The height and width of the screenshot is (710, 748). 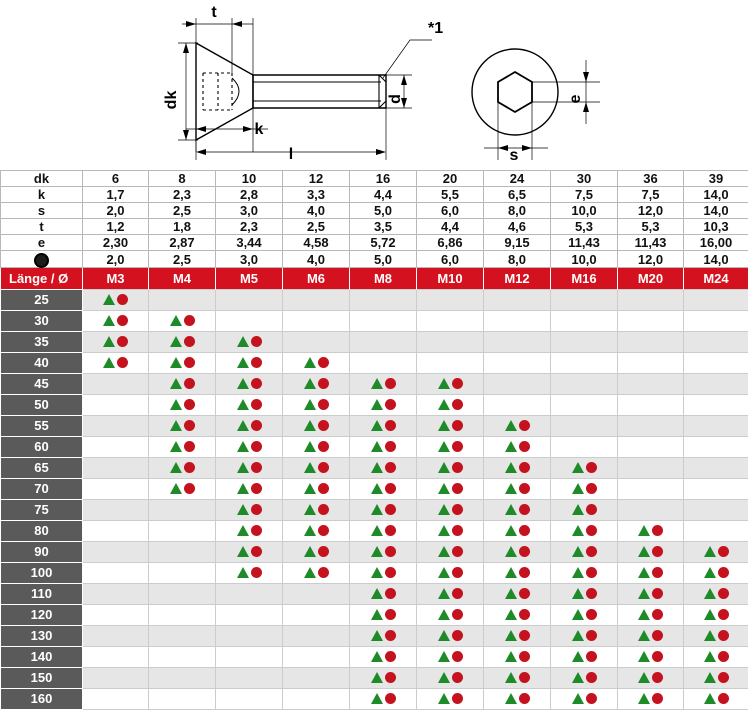 I want to click on row-length-label: 90, so click(x=42, y=552).